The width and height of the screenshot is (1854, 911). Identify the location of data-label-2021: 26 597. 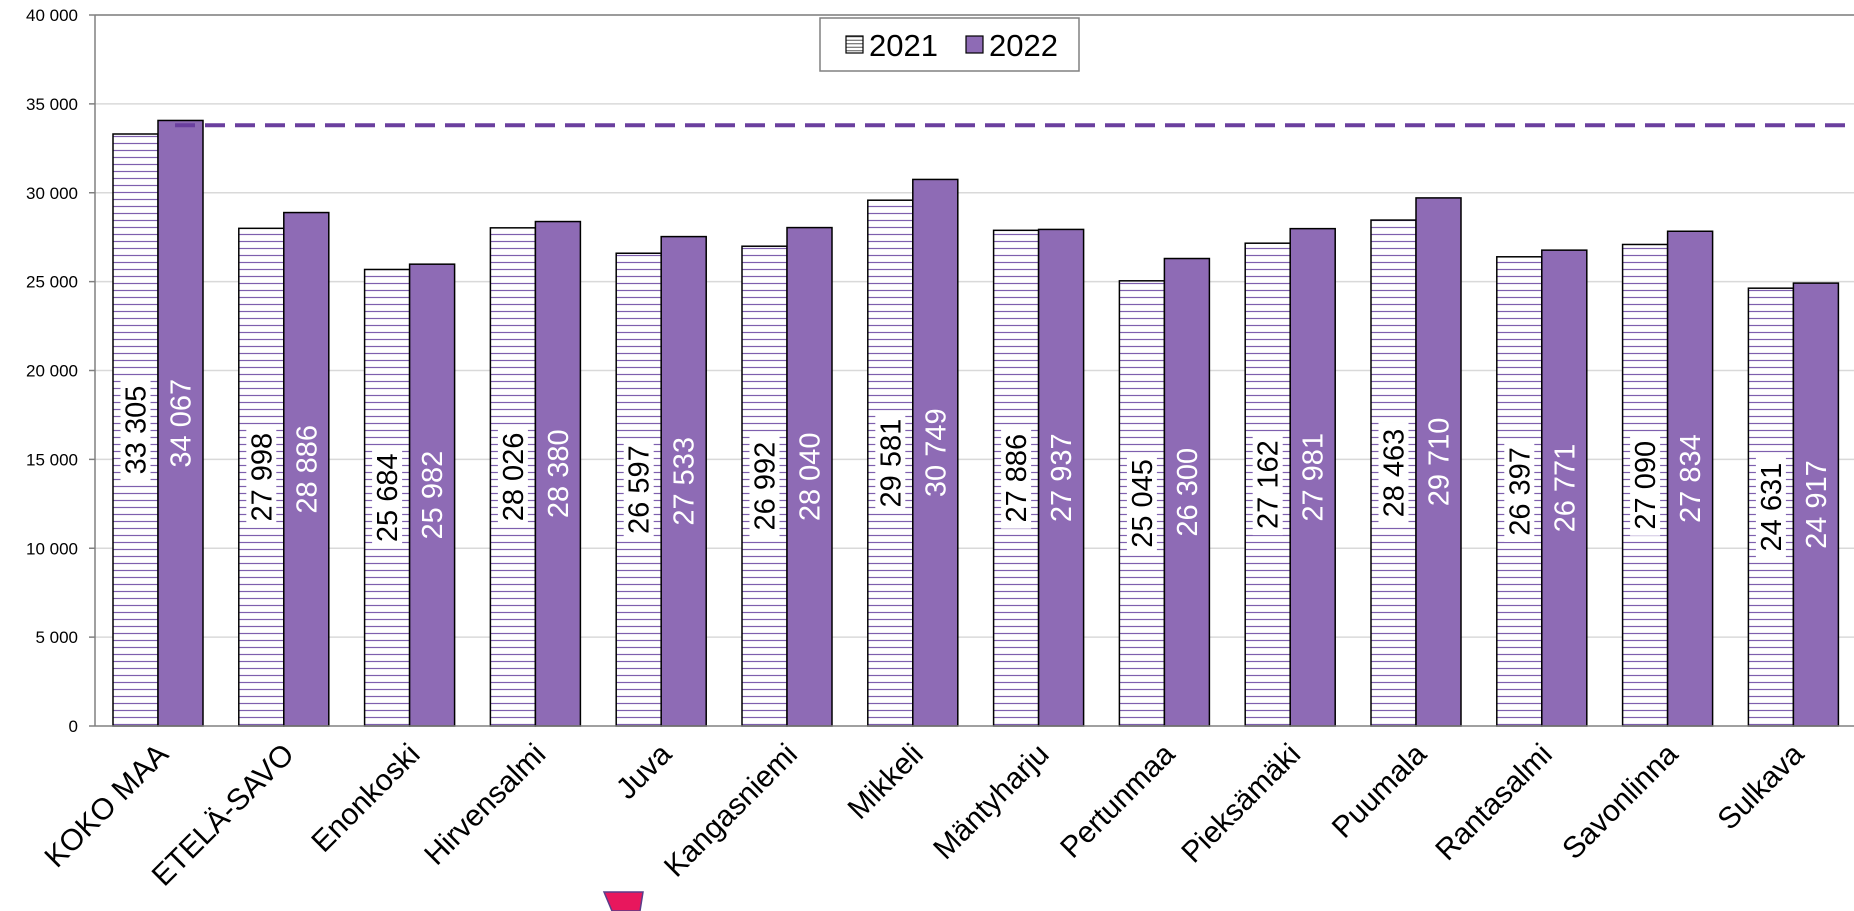
(640, 489).